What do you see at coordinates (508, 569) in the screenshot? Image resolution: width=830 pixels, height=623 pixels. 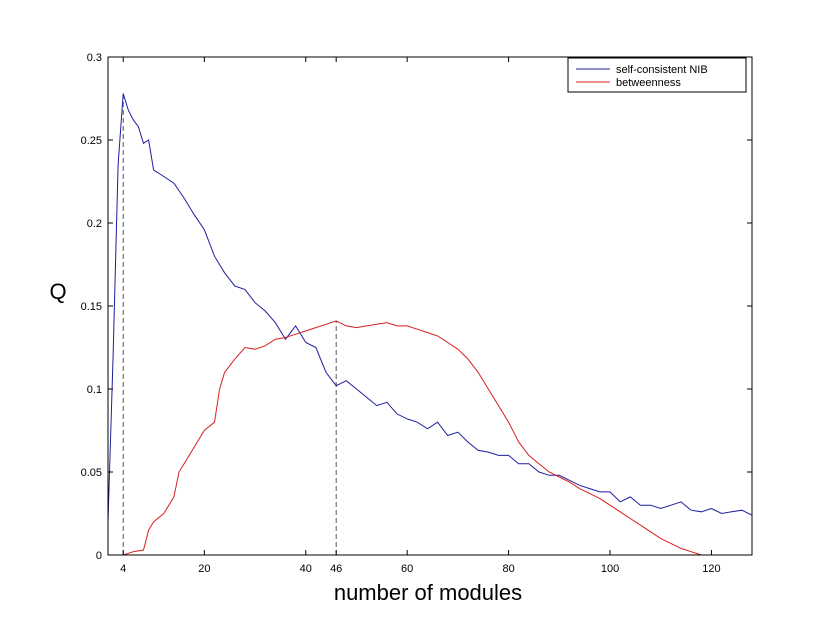 I see `x-tick-label-80: 80` at bounding box center [508, 569].